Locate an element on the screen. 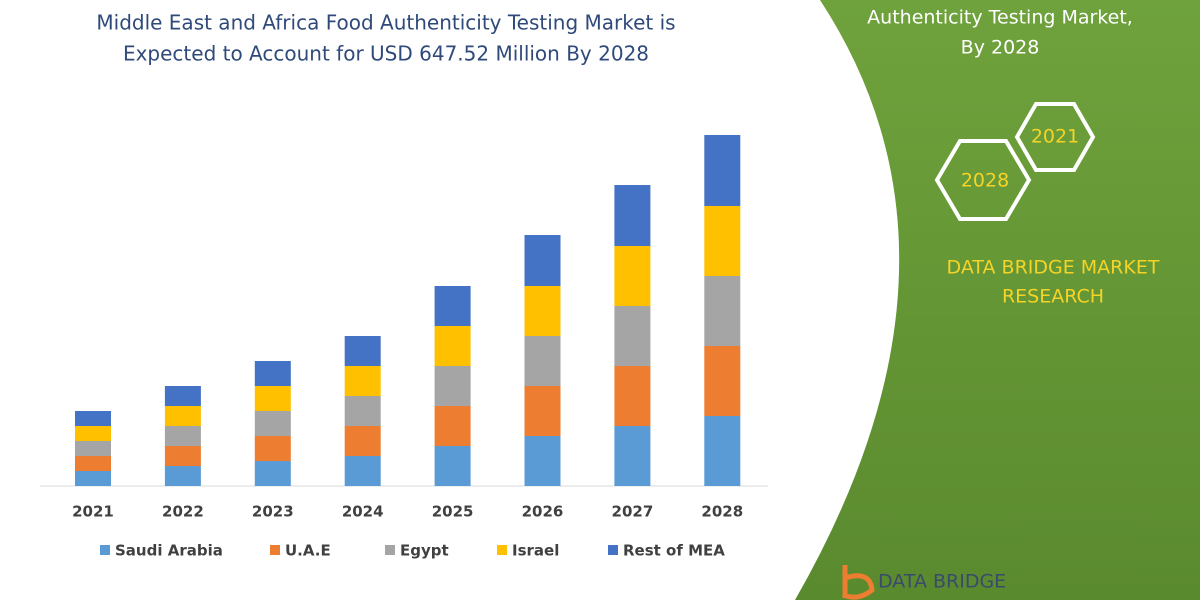 The image size is (1200, 600). x-tick-label: 2024 is located at coordinates (363, 512).